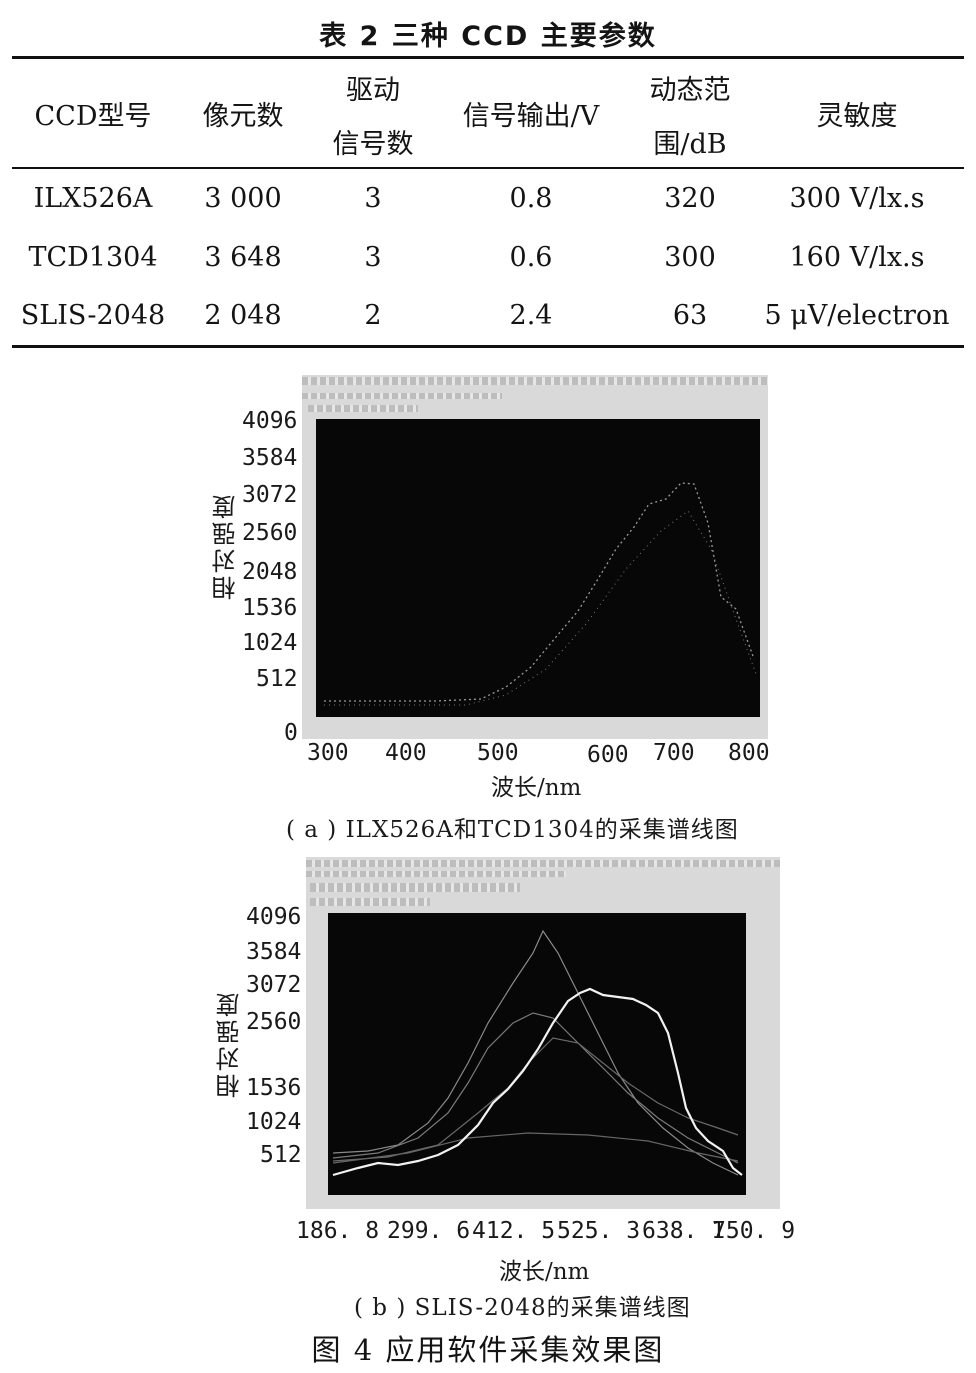  I want to click on y-tick-a: 0, so click(291, 733).